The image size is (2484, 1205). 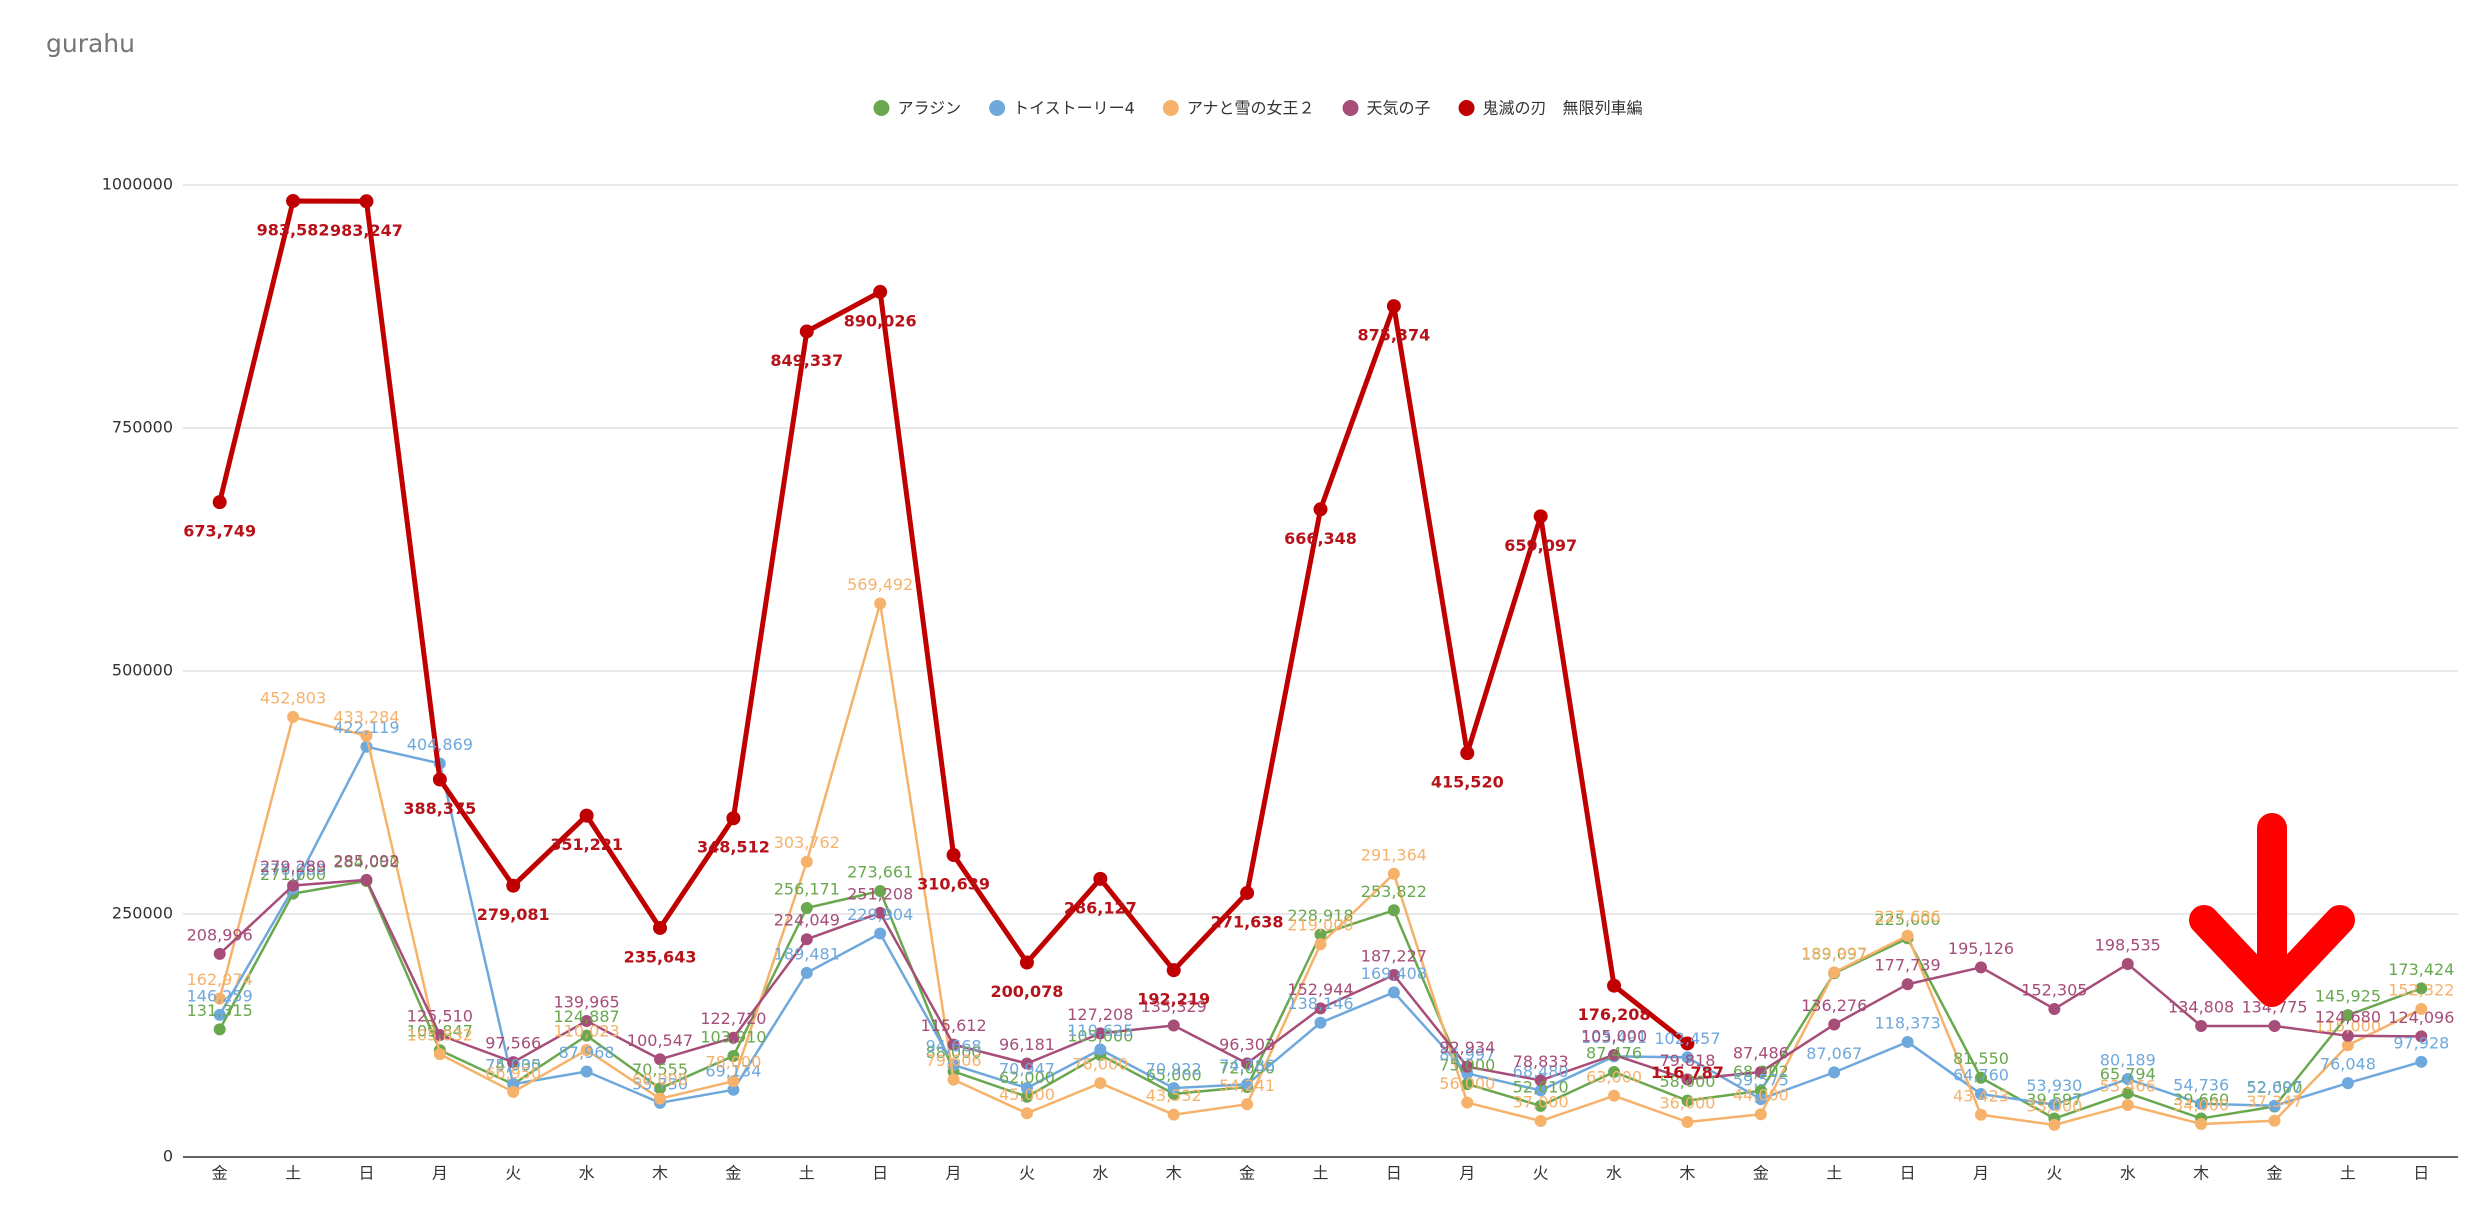 What do you see at coordinates (2201, 1084) in the screenshot?
I see `data-label: 54,736` at bounding box center [2201, 1084].